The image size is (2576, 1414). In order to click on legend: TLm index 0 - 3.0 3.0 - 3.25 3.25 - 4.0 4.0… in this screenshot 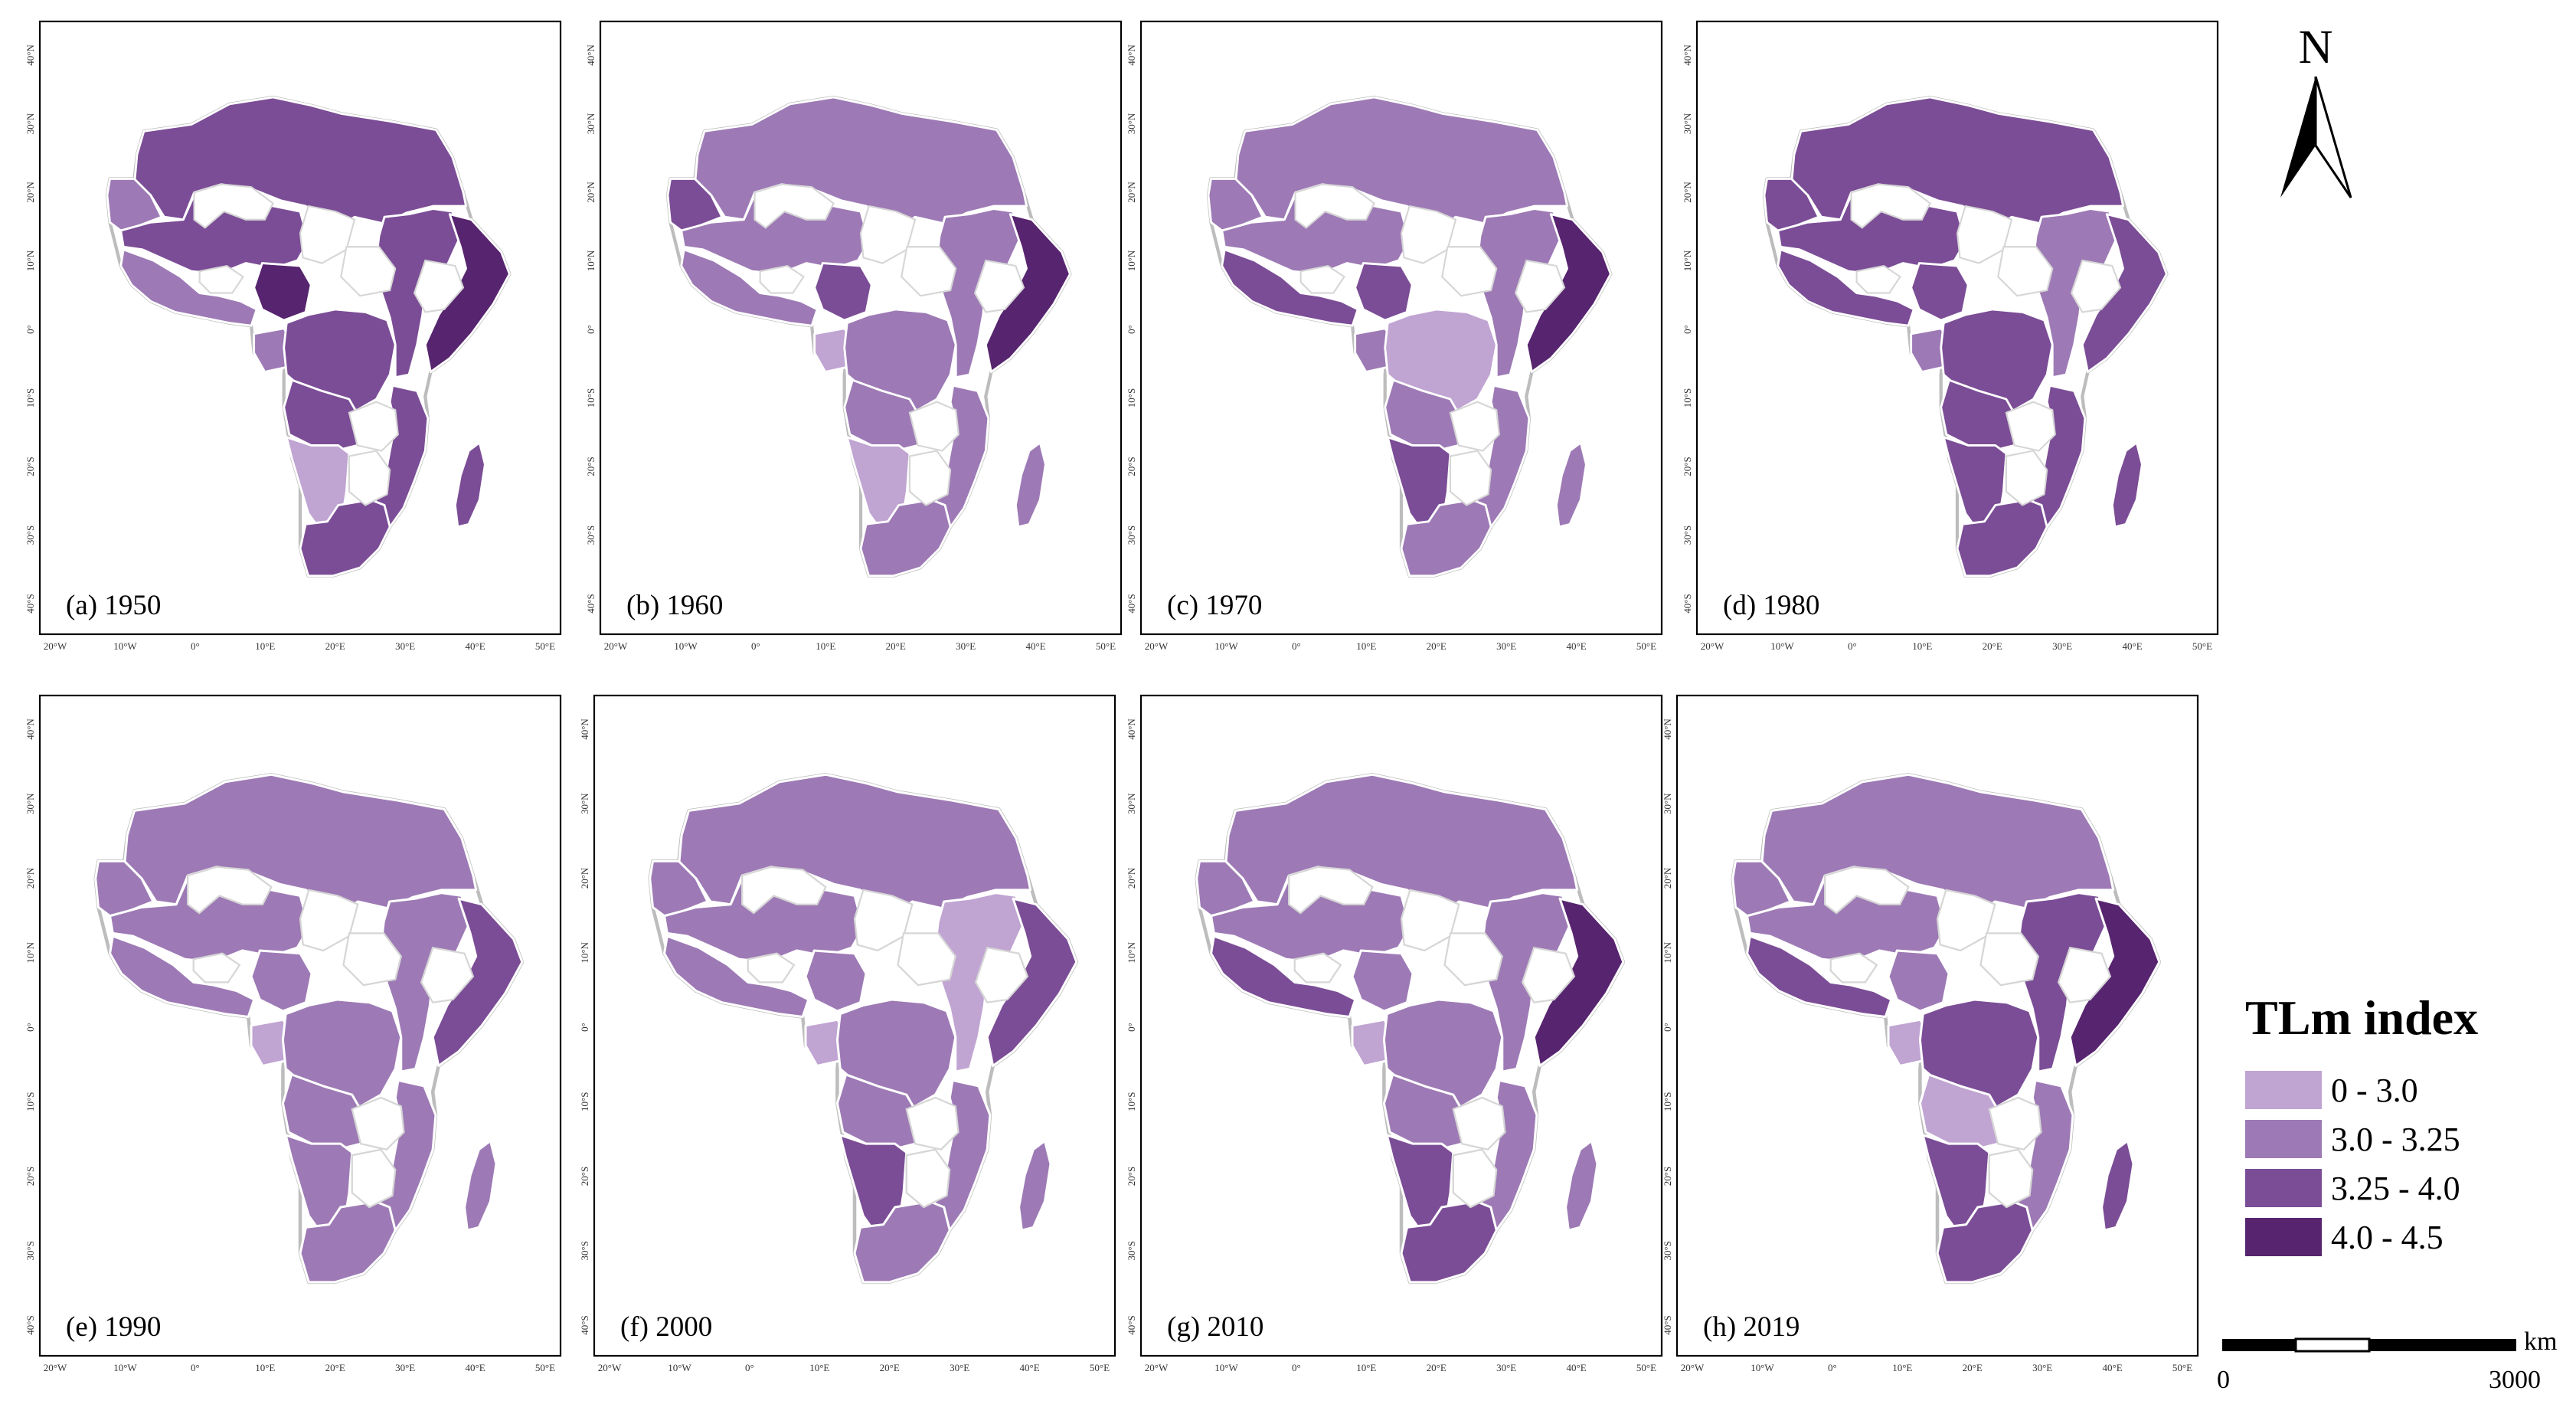, I will do `click(2361, 1123)`.